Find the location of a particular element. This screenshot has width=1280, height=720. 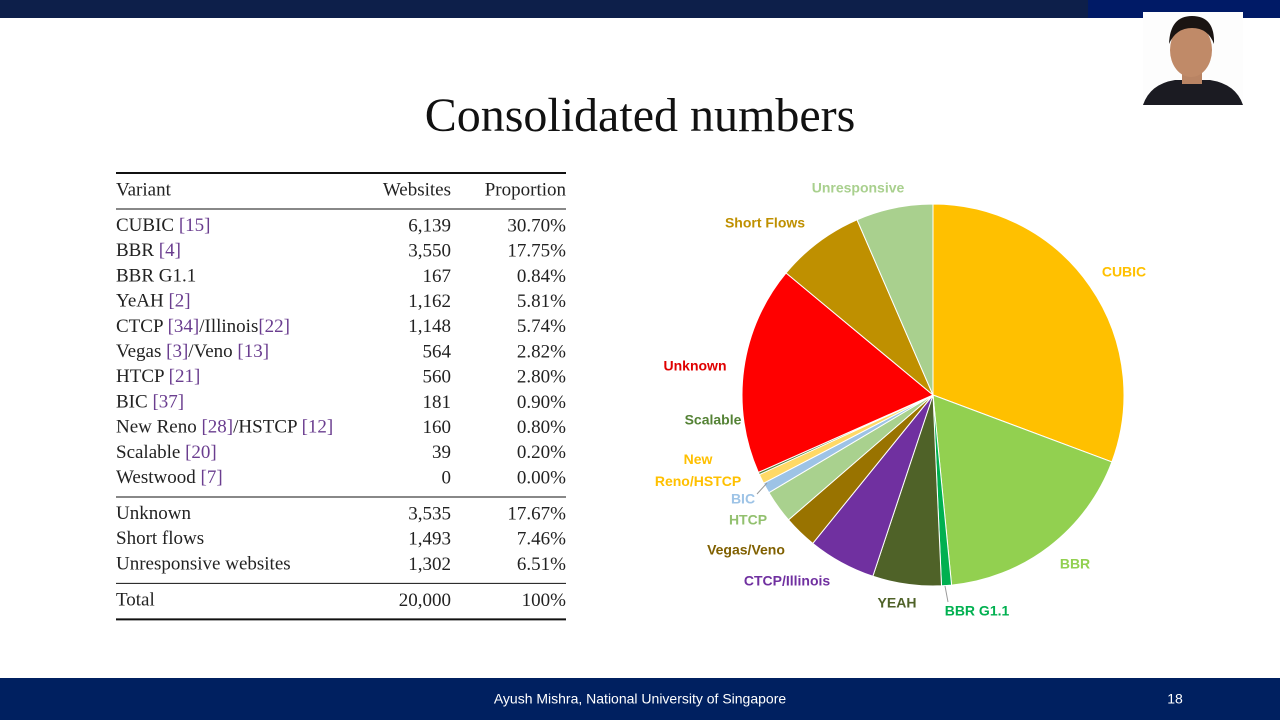

websites-cell: 167 is located at coordinates (437, 276).